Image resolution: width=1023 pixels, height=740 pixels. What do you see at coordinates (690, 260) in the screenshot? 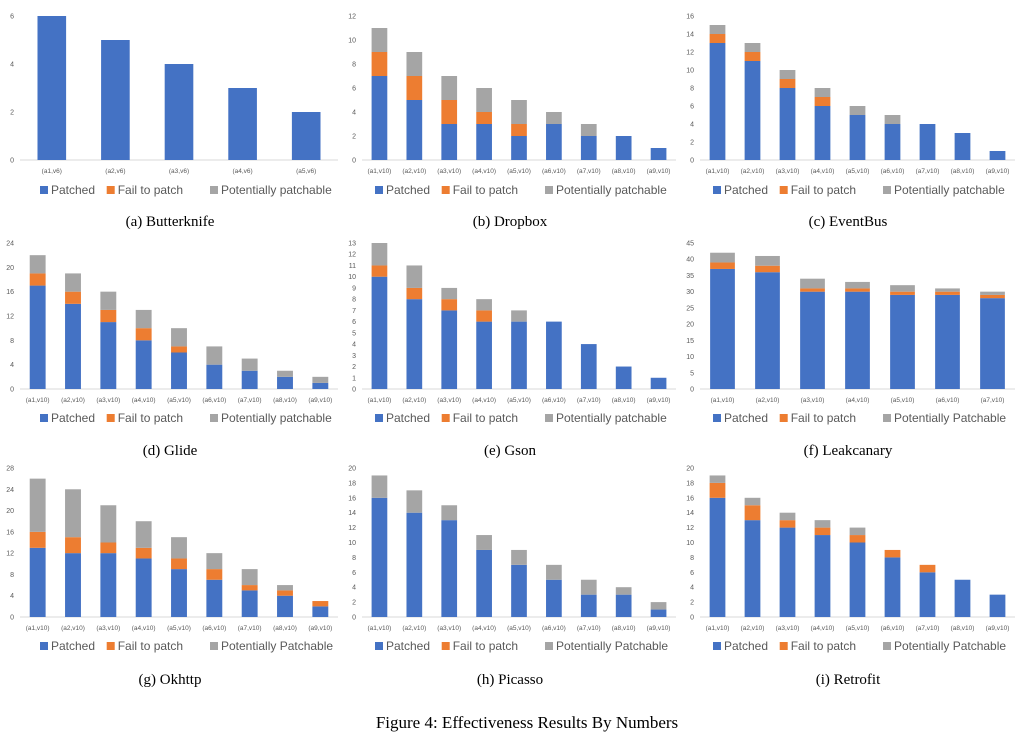
I see `y-tick-label: 40` at bounding box center [690, 260].